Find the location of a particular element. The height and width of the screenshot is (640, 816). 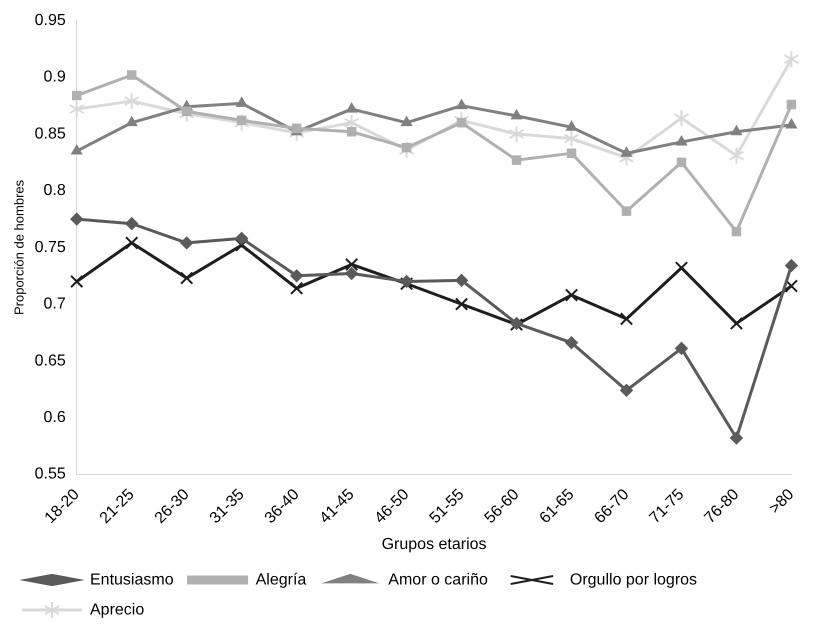

y-tick-label: 0.85 is located at coordinates (50, 133).